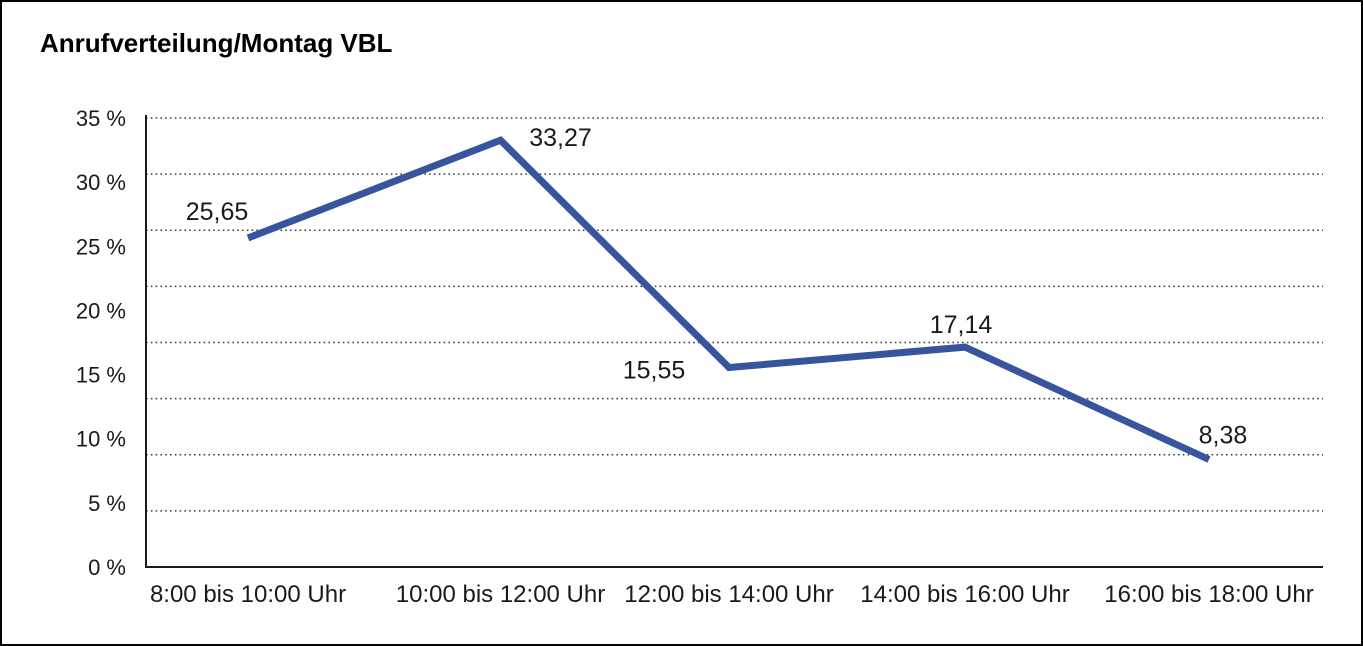 The image size is (1363, 646). I want to click on x-axis-label: 10:00 bis 12:00 Uhr, so click(500, 594).